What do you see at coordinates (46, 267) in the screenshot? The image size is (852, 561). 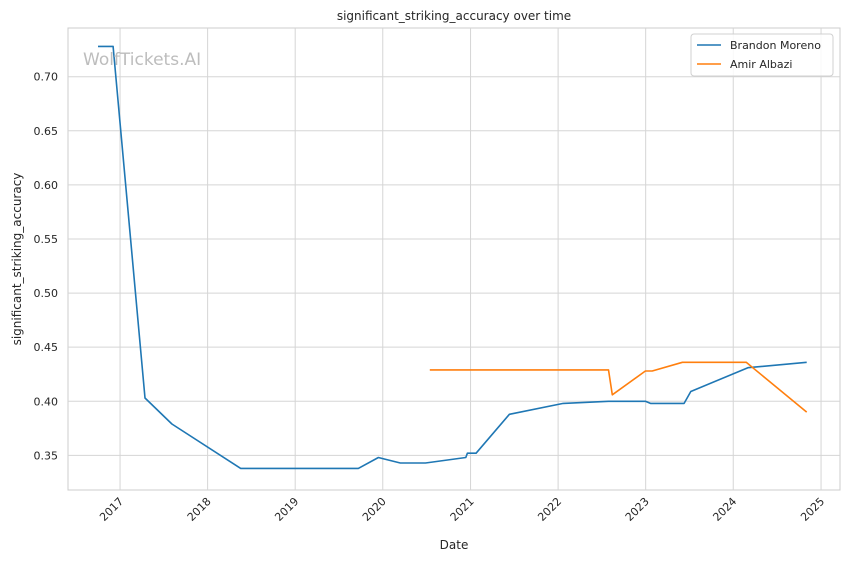 I see `y-axis-ticks: 0.35 0.40 0.45 0.50 0.55 0.60 0.65 0.70` at bounding box center [46, 267].